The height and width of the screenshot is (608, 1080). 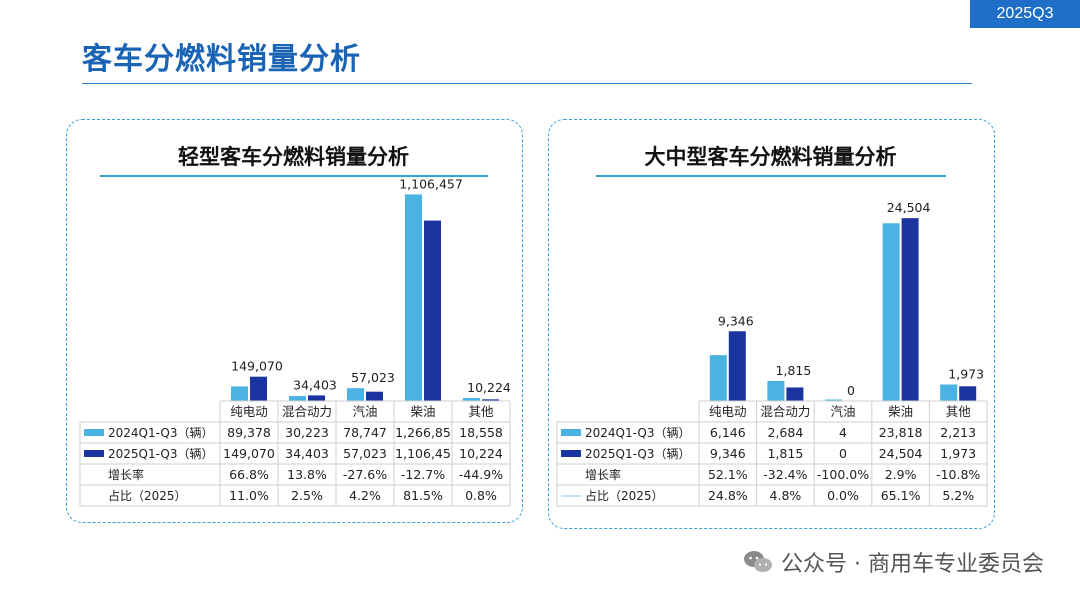 What do you see at coordinates (307, 411) in the screenshot?
I see `light-category-1: 混合动力` at bounding box center [307, 411].